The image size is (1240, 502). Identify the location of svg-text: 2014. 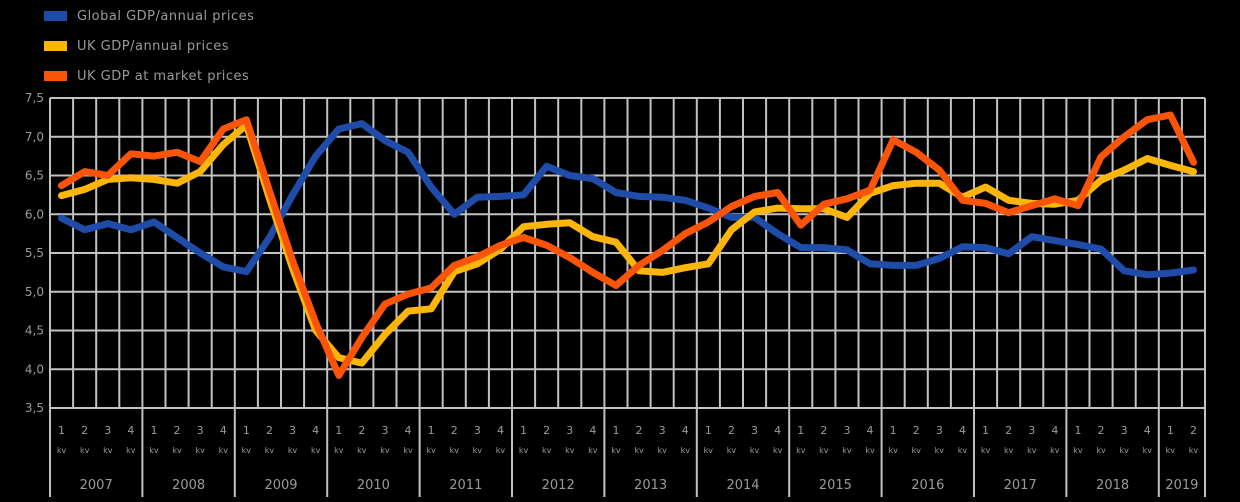
(742, 485).